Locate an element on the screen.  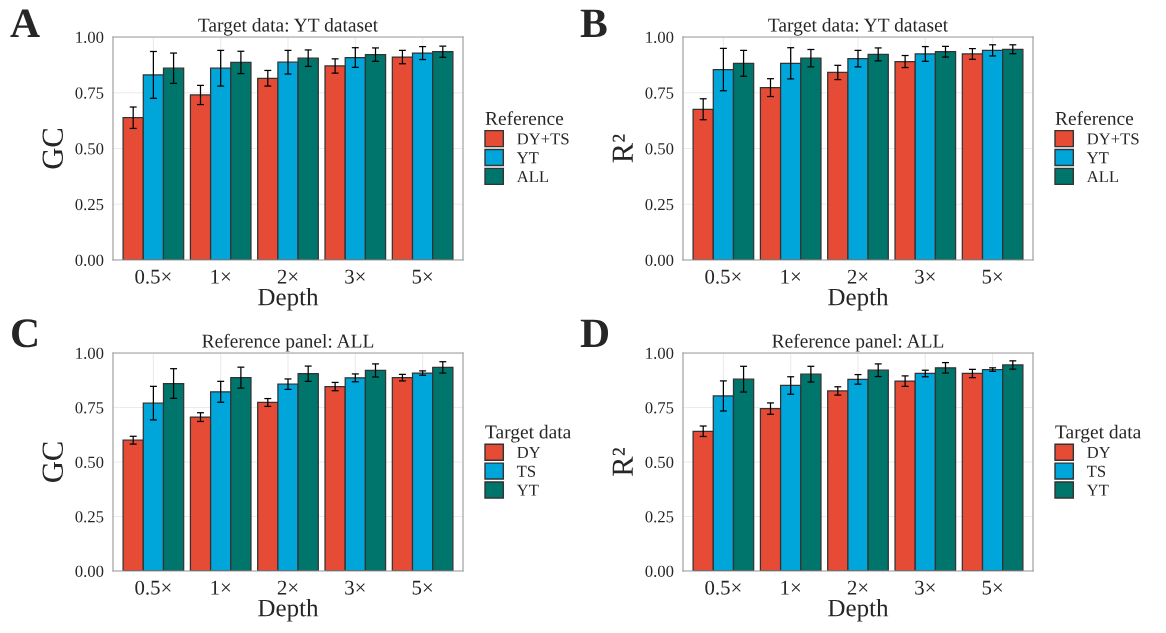
text: D is located at coordinates (594, 333).